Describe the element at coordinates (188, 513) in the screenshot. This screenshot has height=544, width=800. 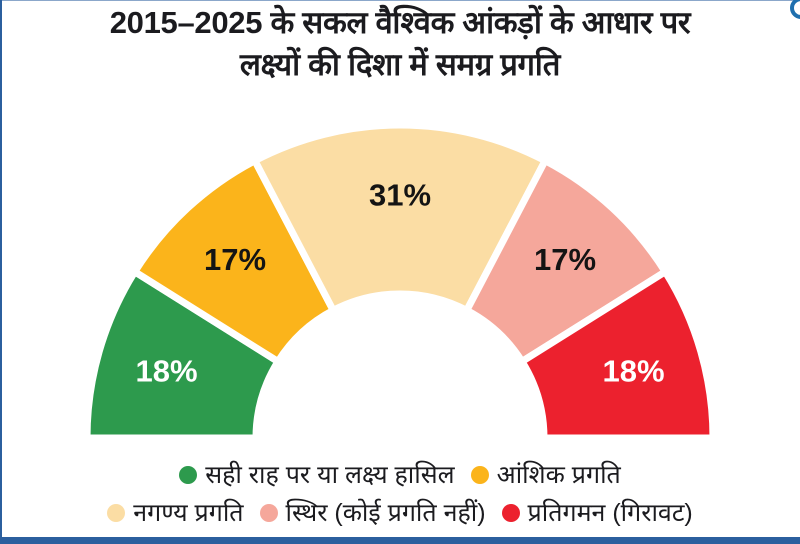
I see `legend-item-label: नगण्य प्रगति` at that location.